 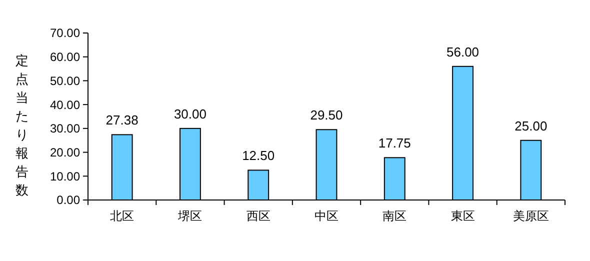 I want to click on data-label: 30.00, so click(x=190, y=114).